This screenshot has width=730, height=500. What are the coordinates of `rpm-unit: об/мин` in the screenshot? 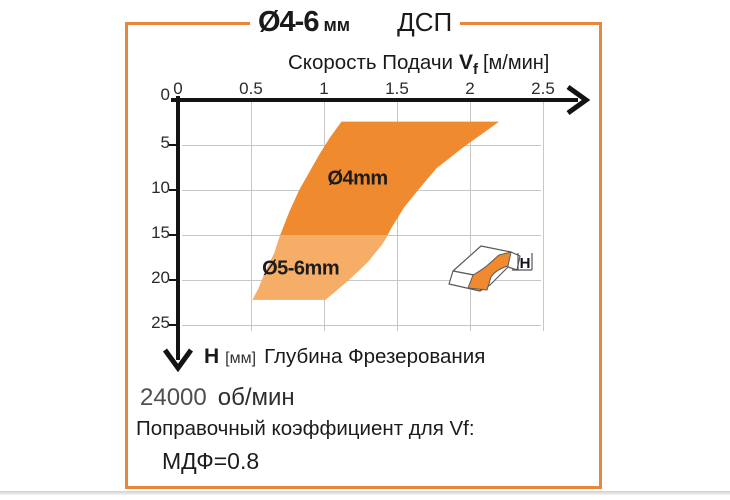 It's located at (256, 397).